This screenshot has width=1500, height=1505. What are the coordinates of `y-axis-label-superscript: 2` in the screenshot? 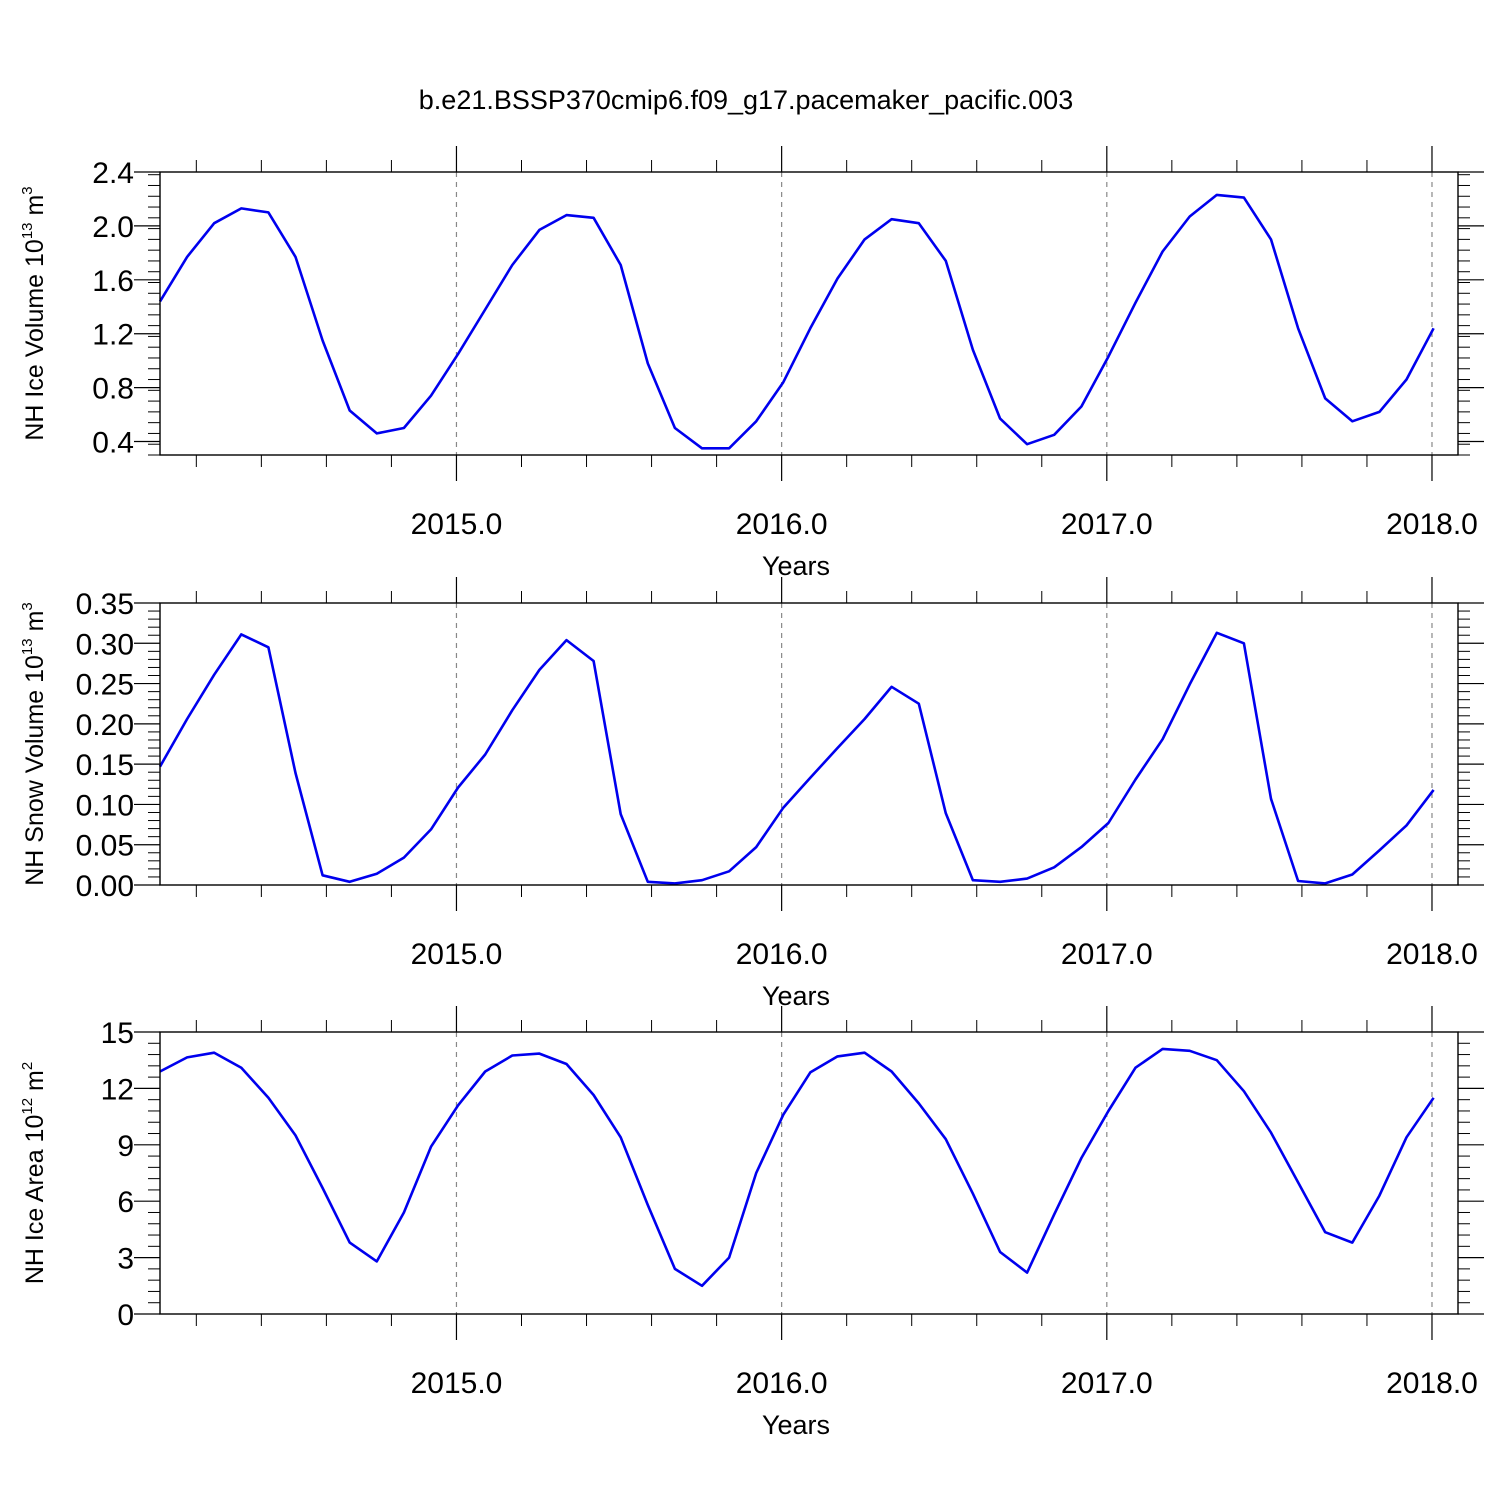 It's located at (27, 1066).